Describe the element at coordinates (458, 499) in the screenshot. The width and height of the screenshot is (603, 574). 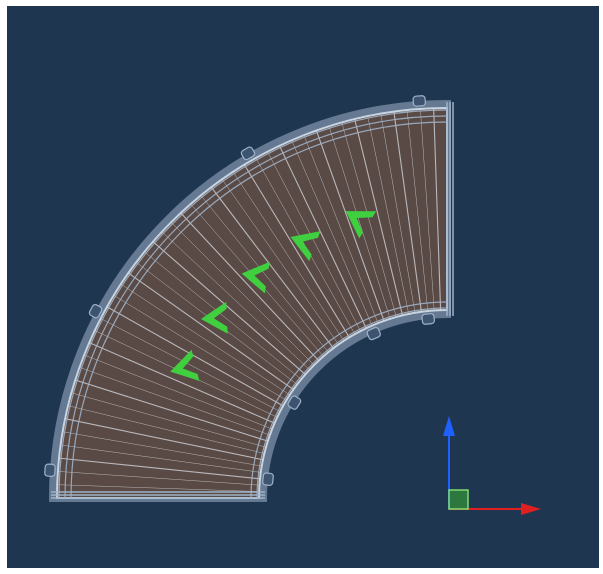
I see `origin-square` at that location.